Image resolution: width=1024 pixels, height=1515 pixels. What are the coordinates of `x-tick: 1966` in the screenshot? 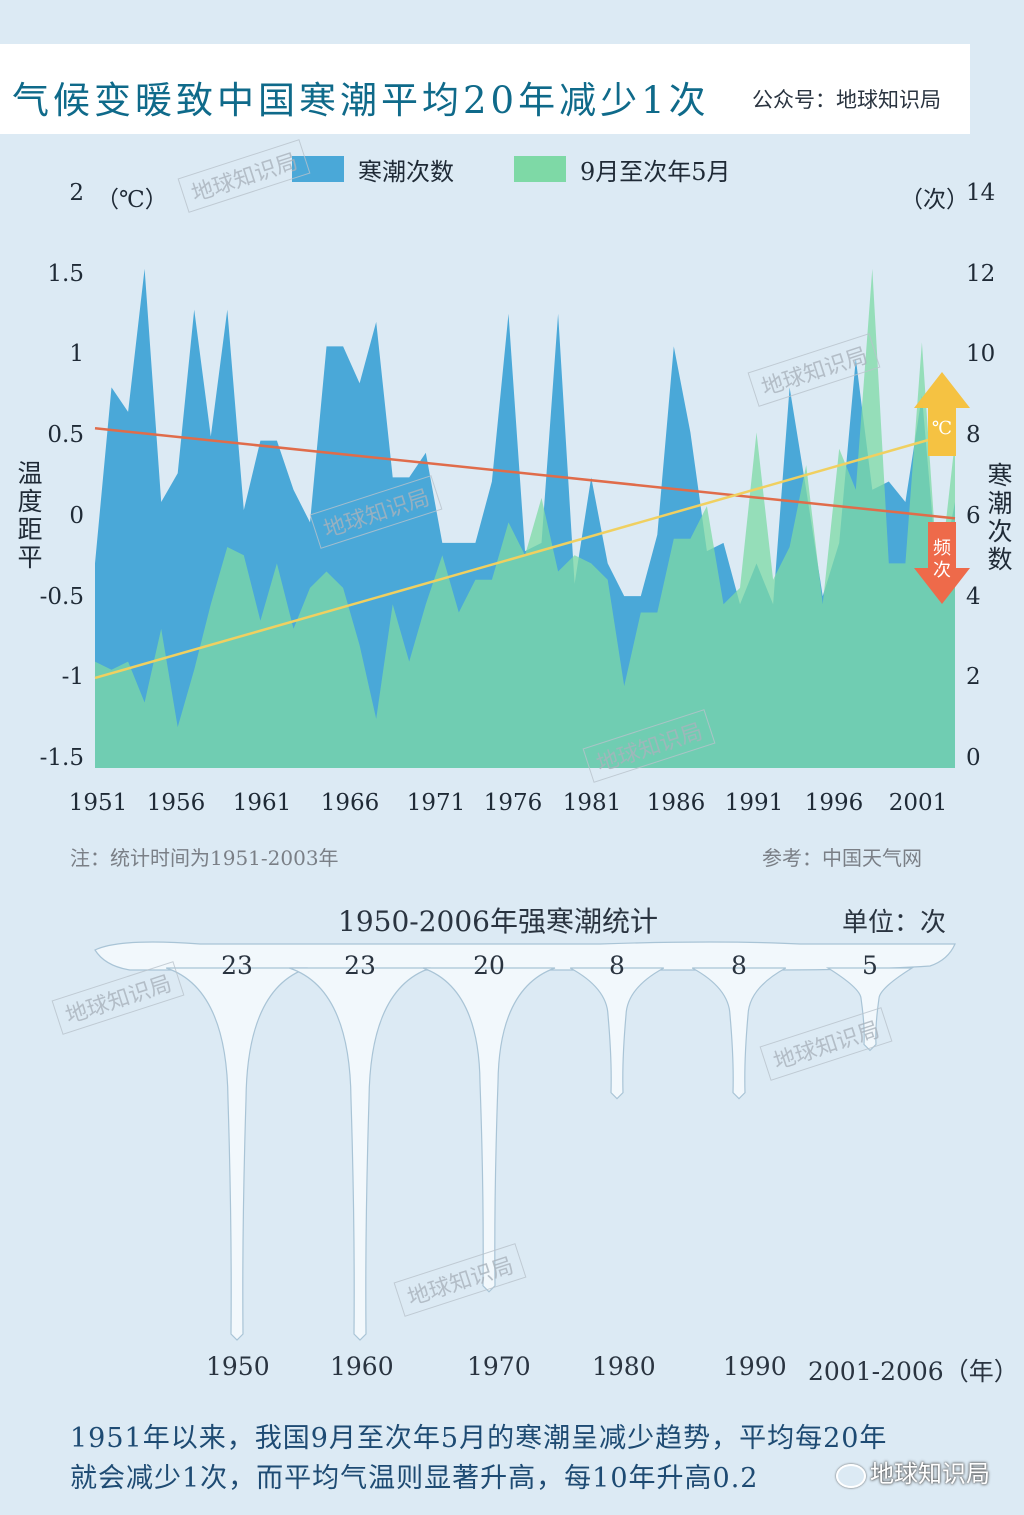 It's located at (350, 803).